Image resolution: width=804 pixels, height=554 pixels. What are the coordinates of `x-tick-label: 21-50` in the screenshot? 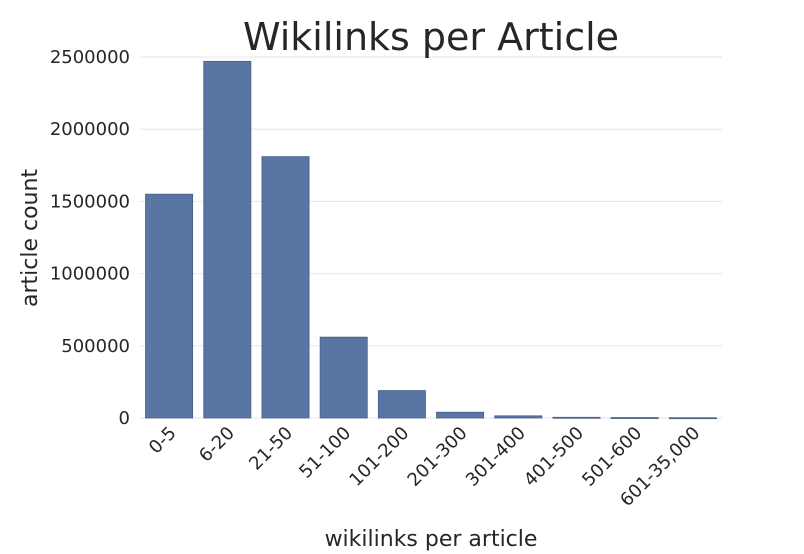 It's located at (271, 449).